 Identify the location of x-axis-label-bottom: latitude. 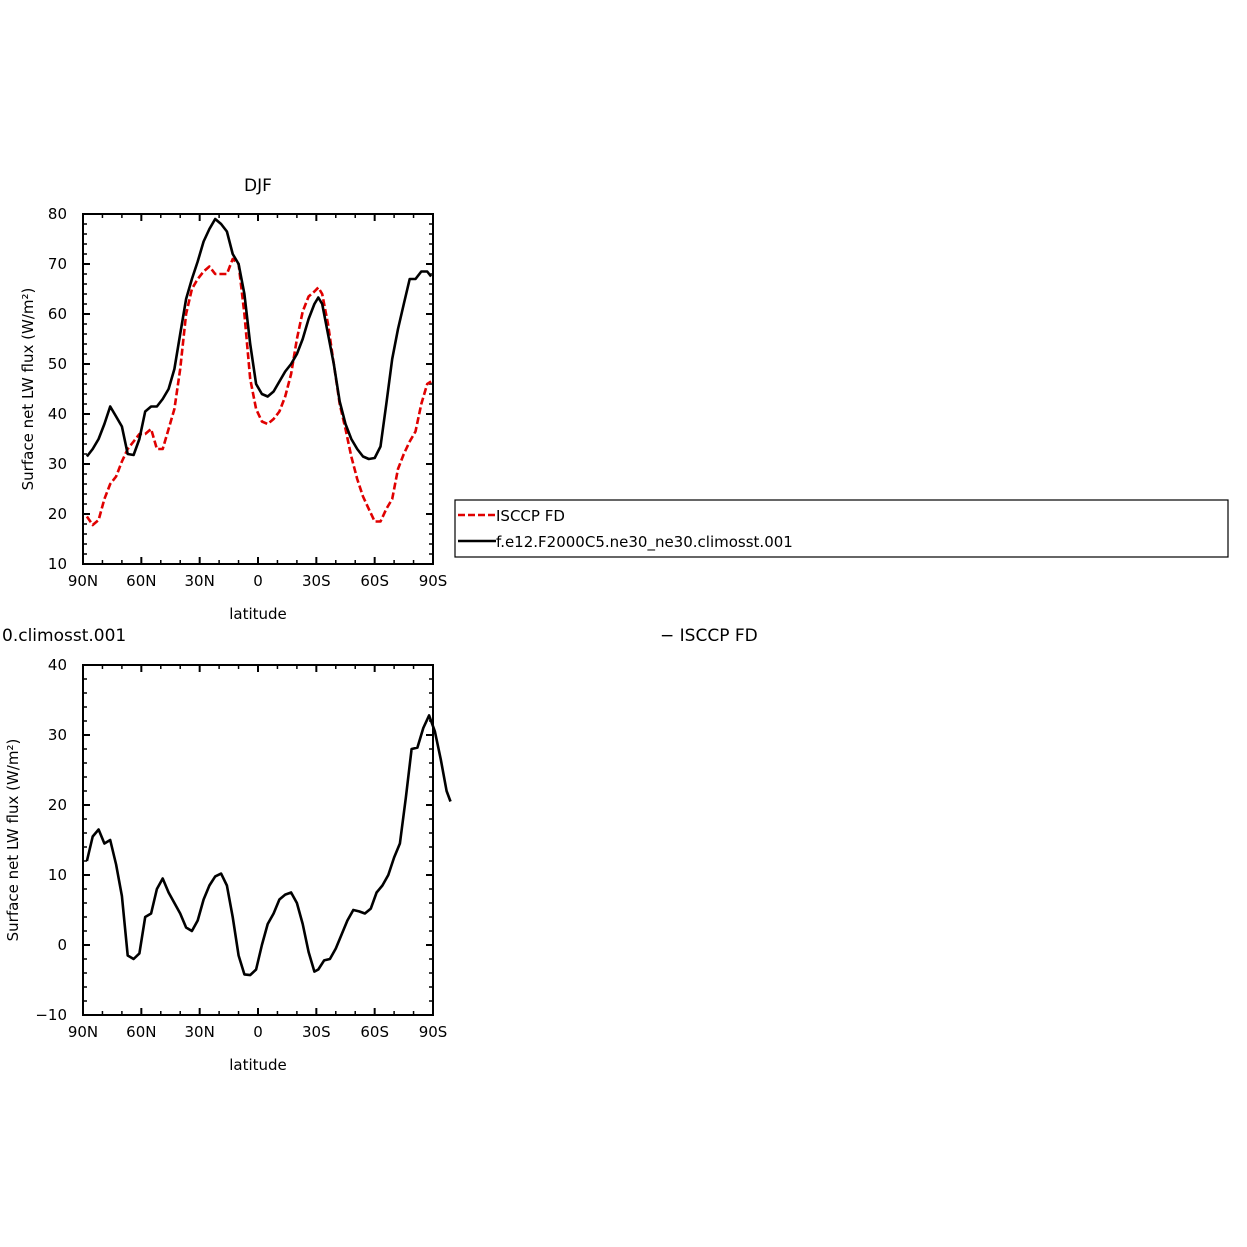
(258, 1065).